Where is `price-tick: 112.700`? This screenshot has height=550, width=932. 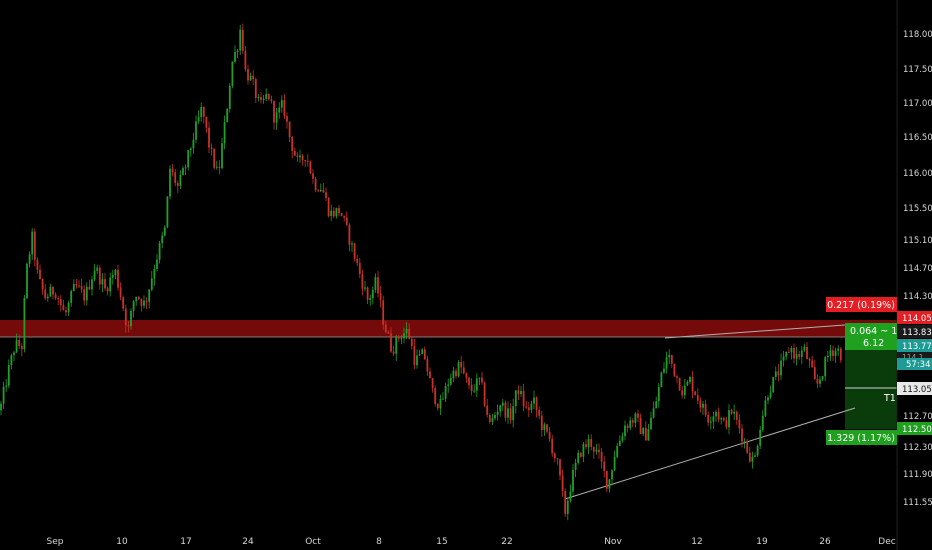 price-tick: 112.700 is located at coordinates (917, 417).